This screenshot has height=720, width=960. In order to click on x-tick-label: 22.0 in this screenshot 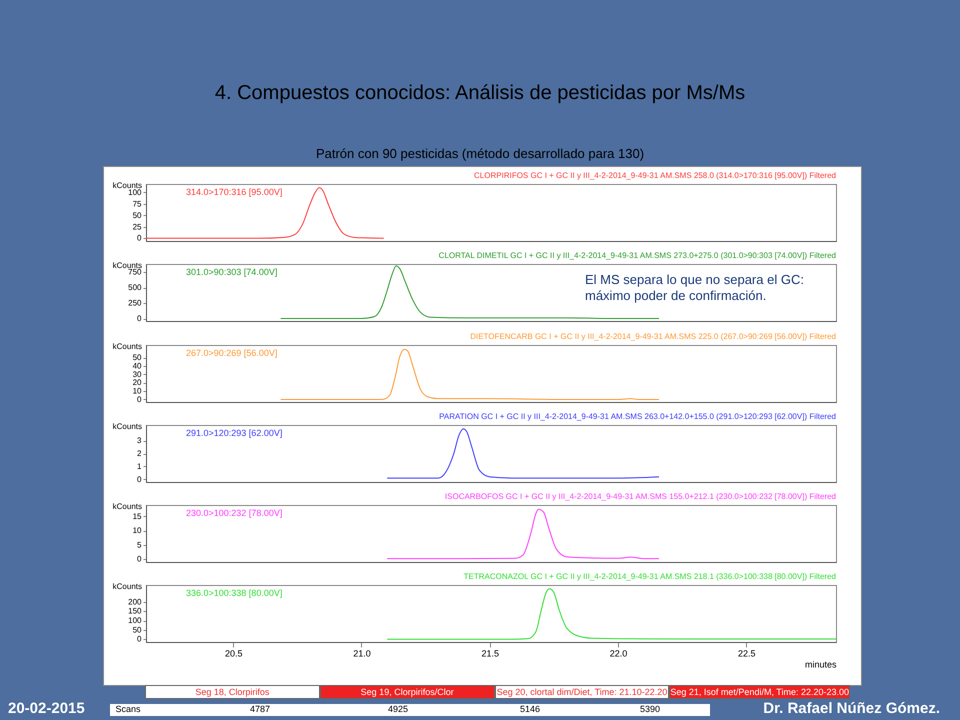, I will do `click(619, 653)`.